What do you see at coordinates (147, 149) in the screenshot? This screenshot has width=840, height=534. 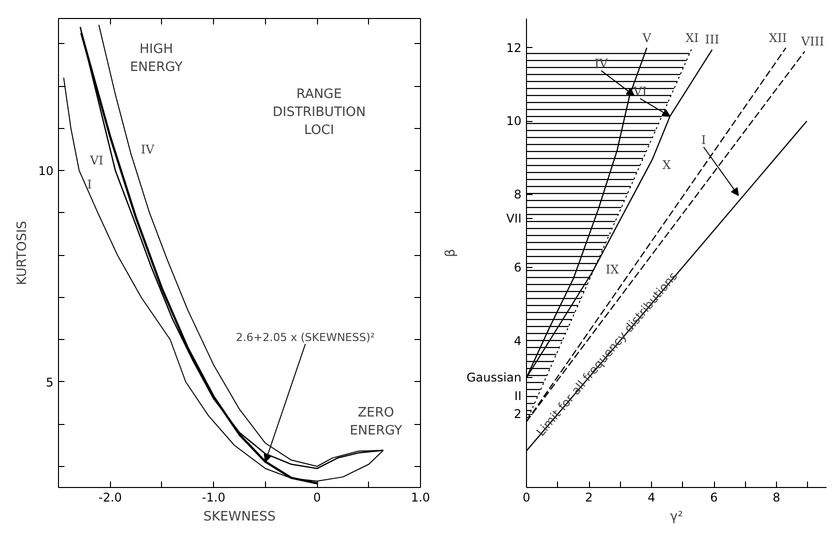 I see `series-label: IV` at bounding box center [147, 149].